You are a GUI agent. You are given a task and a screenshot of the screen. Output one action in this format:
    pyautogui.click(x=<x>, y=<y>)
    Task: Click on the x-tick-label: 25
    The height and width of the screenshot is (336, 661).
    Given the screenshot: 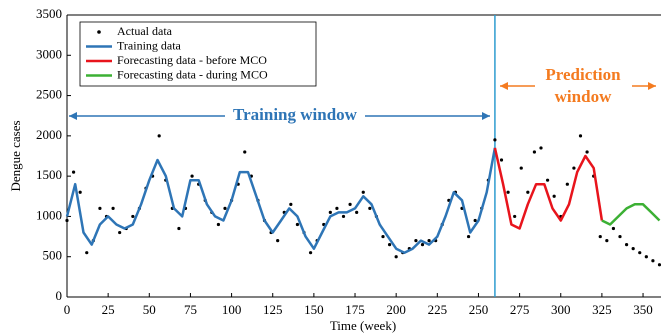 What is the action you would take?
    pyautogui.click(x=108, y=309)
    